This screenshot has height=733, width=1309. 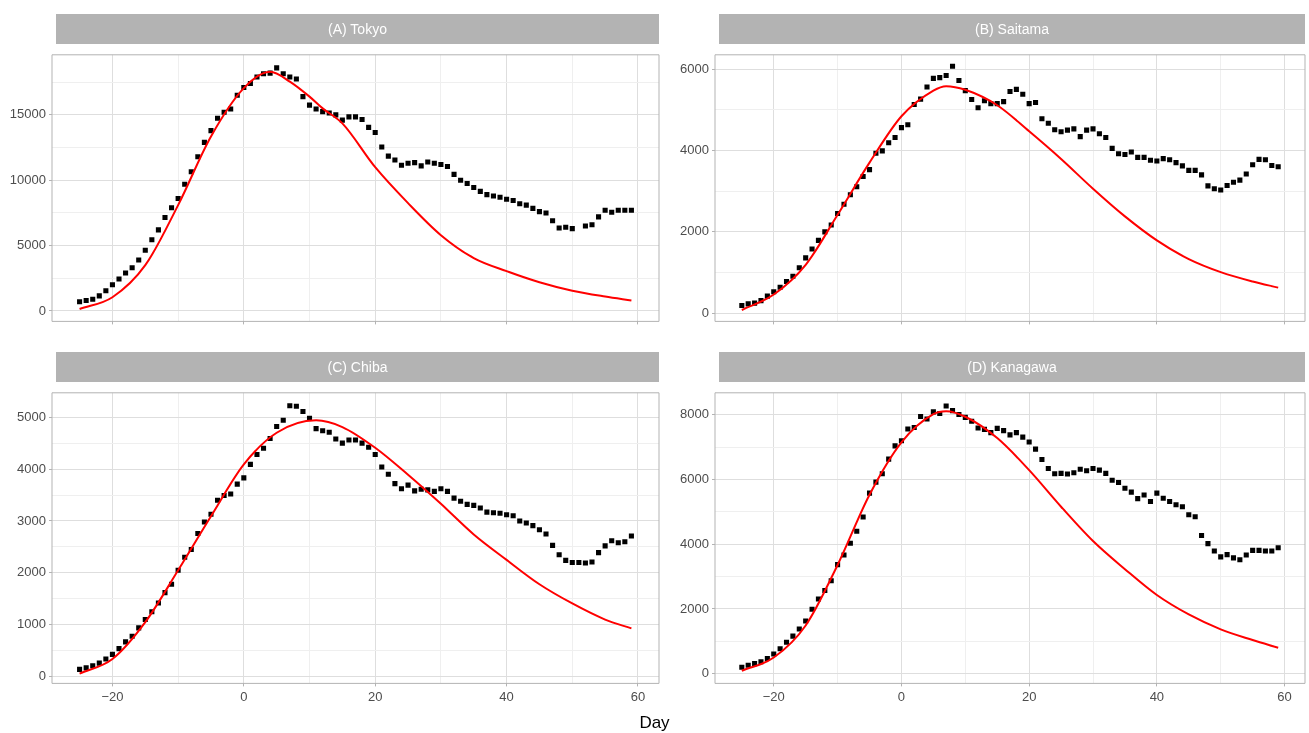 I want to click on chart-title: (A) Tokyo, so click(x=357, y=29).